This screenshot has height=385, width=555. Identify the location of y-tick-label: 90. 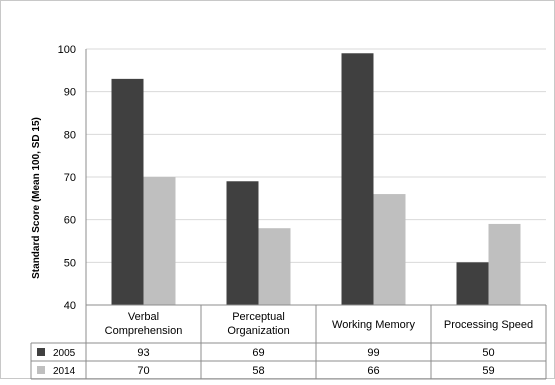
(70, 93).